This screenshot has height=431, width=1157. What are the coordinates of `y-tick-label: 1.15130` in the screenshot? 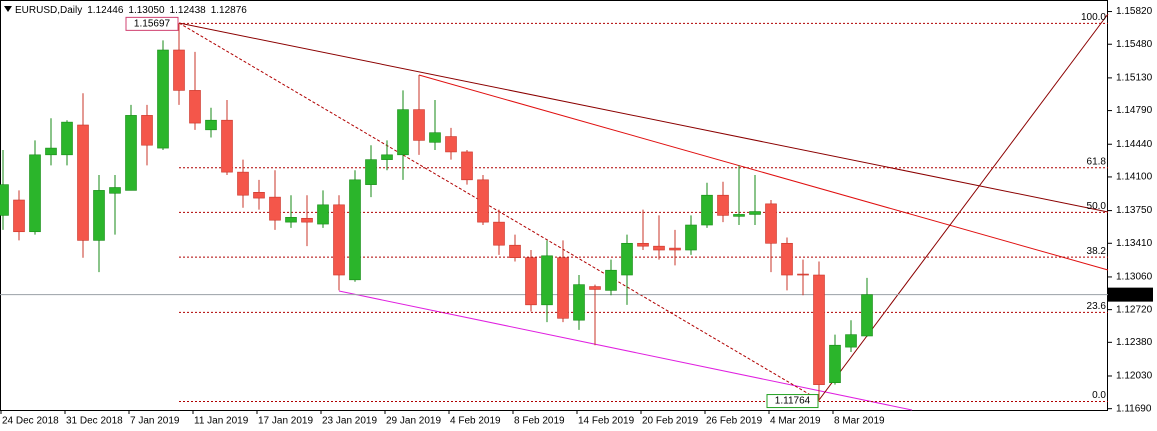 It's located at (1134, 78).